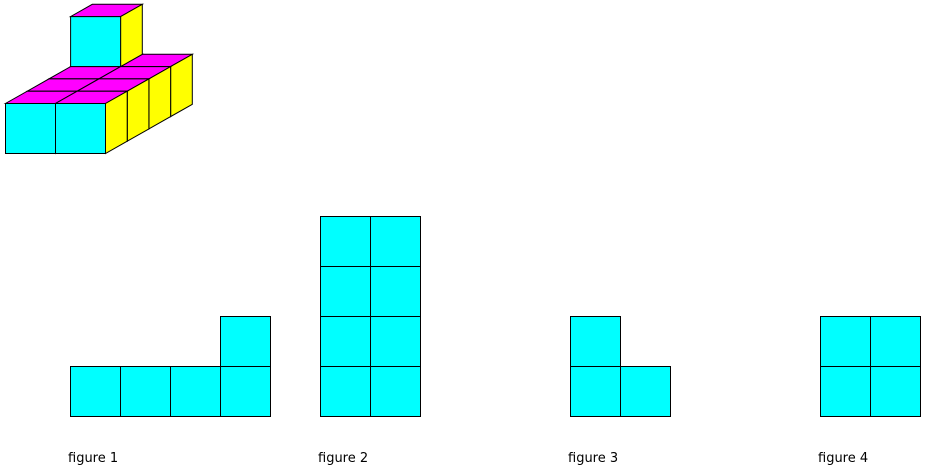  What do you see at coordinates (93, 458) in the screenshot?
I see `figure-1-label: figure 1` at bounding box center [93, 458].